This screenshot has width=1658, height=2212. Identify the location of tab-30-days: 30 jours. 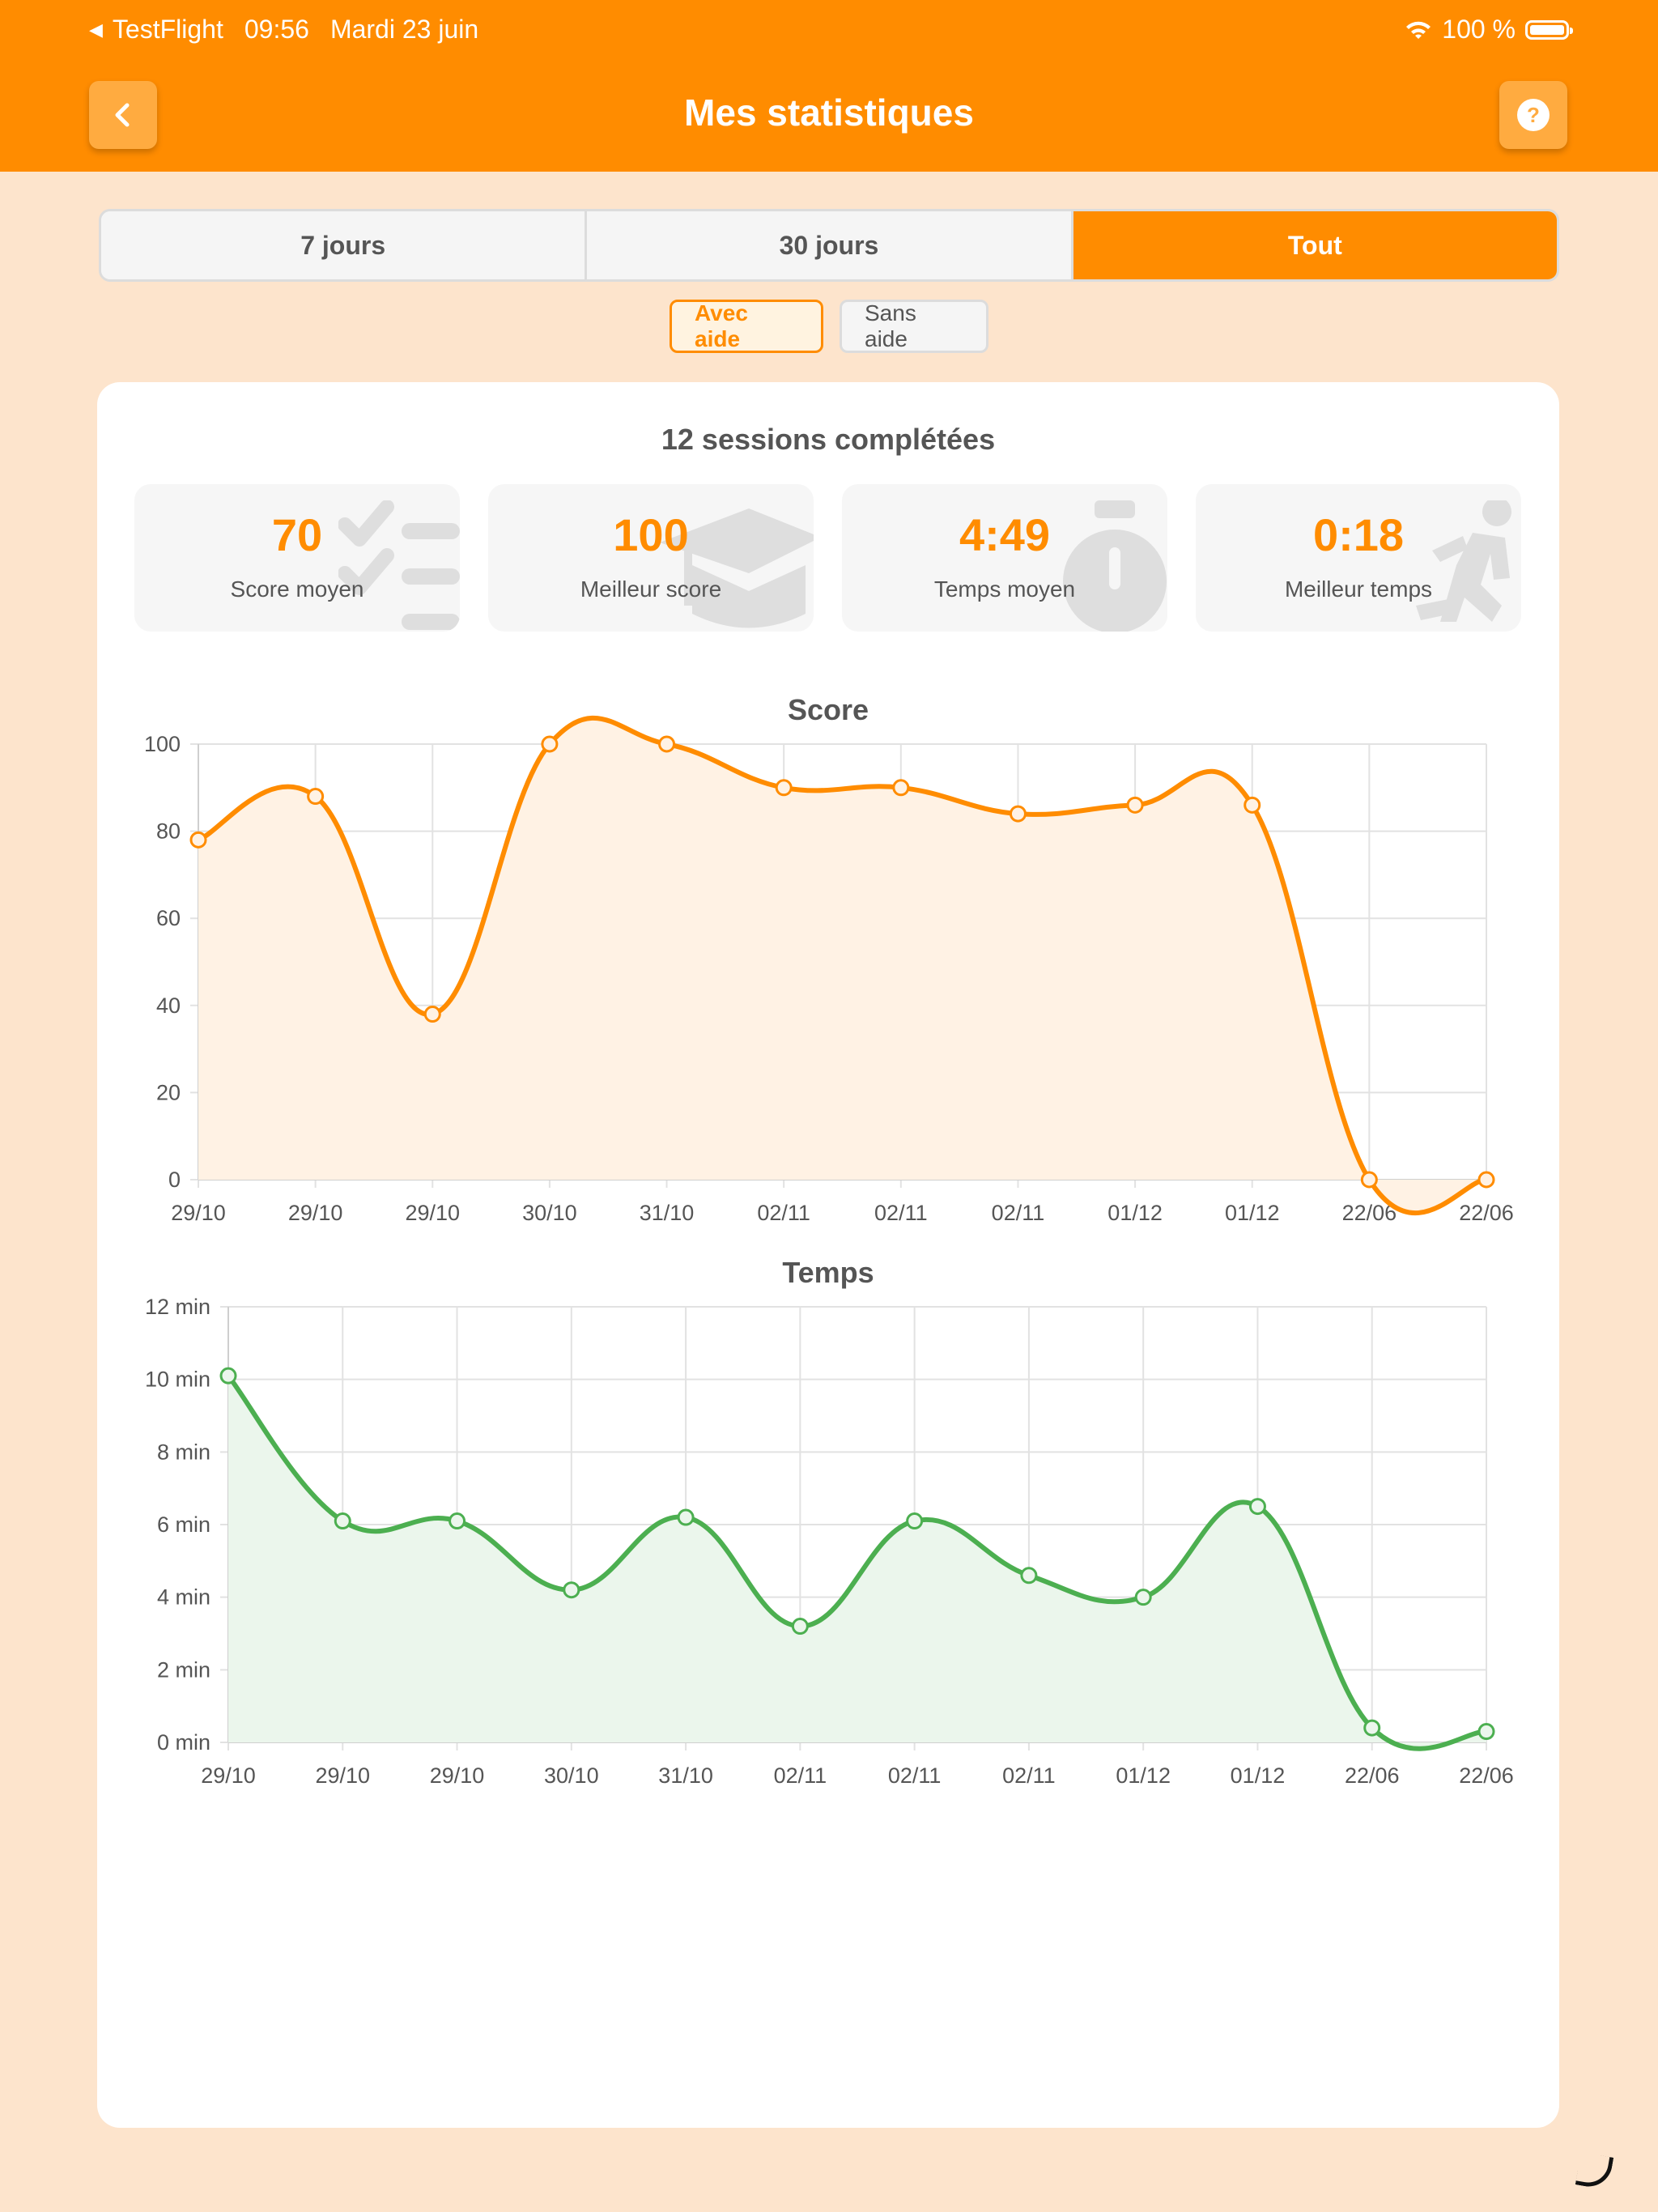
(830, 245).